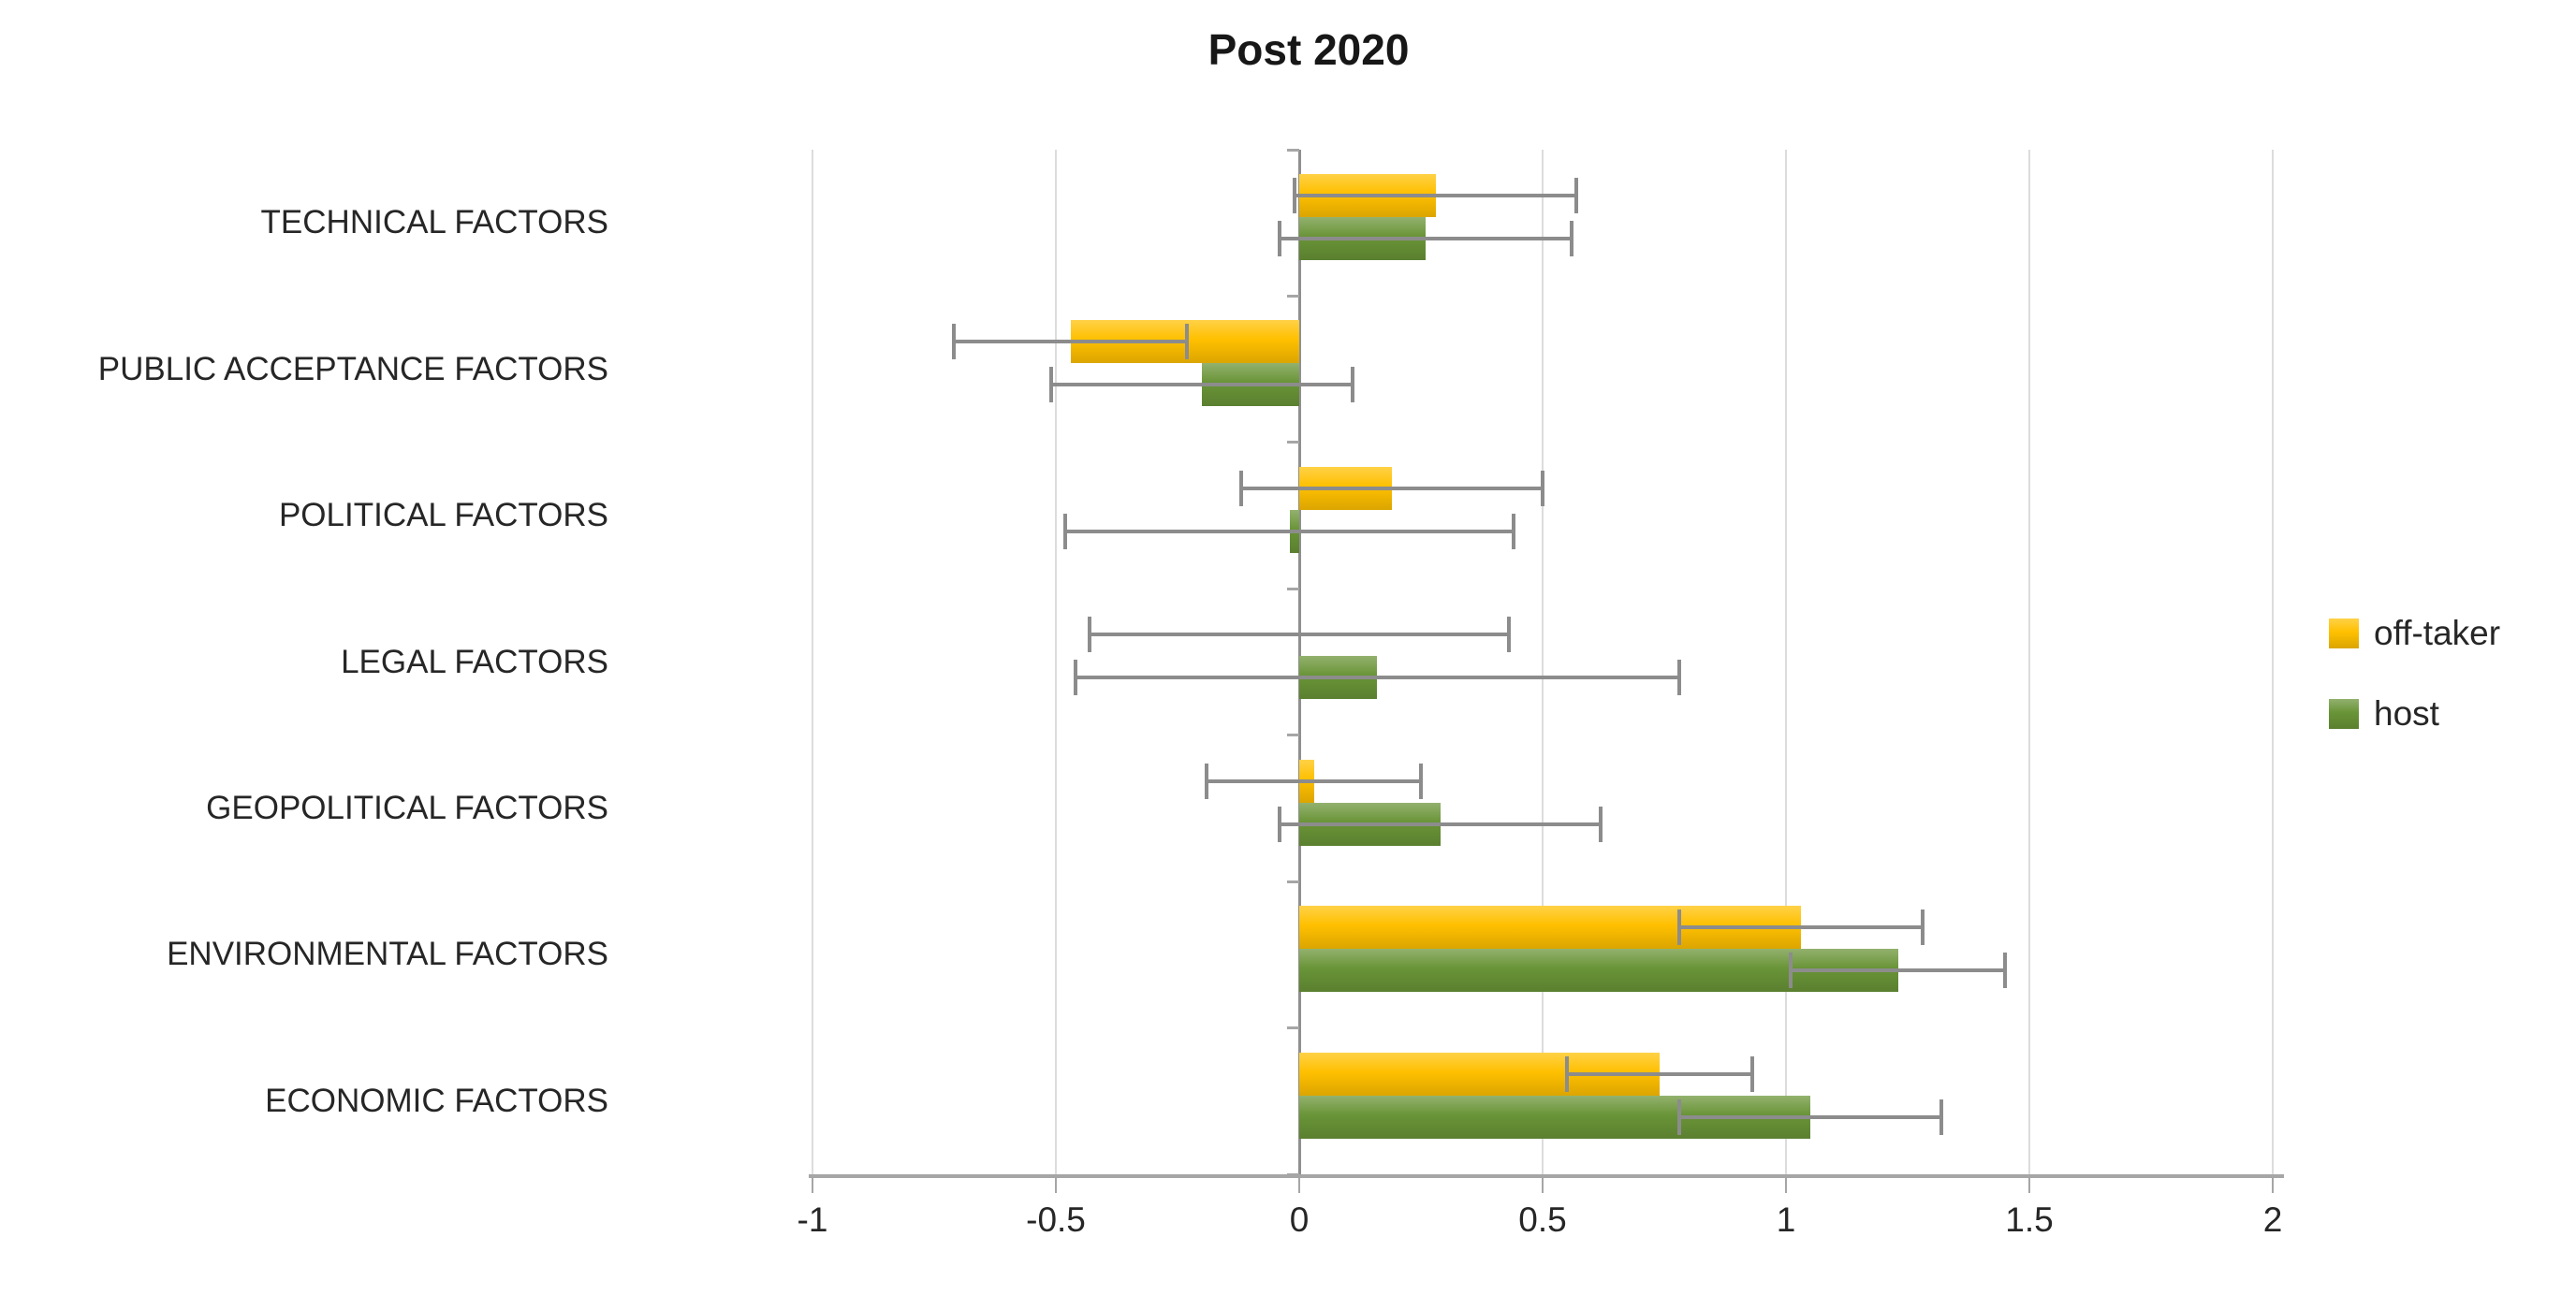  I want to click on category-label: POLITICAL FACTORS, so click(443, 515).